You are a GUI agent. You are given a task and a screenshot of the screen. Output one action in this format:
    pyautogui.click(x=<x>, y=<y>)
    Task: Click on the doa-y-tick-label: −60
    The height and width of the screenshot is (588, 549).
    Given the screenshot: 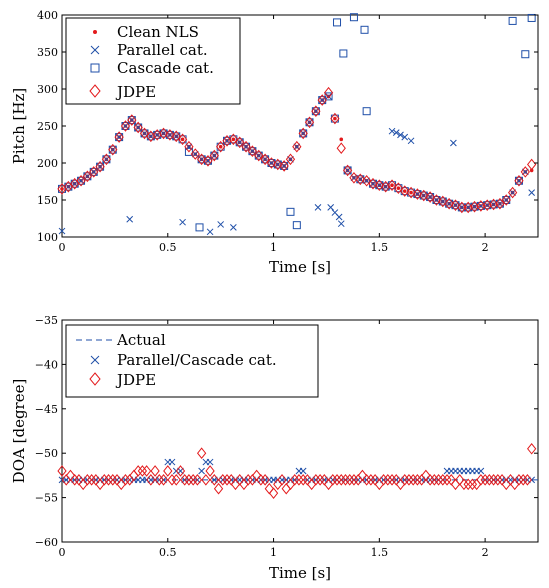 What is the action you would take?
    pyautogui.click(x=46, y=542)
    